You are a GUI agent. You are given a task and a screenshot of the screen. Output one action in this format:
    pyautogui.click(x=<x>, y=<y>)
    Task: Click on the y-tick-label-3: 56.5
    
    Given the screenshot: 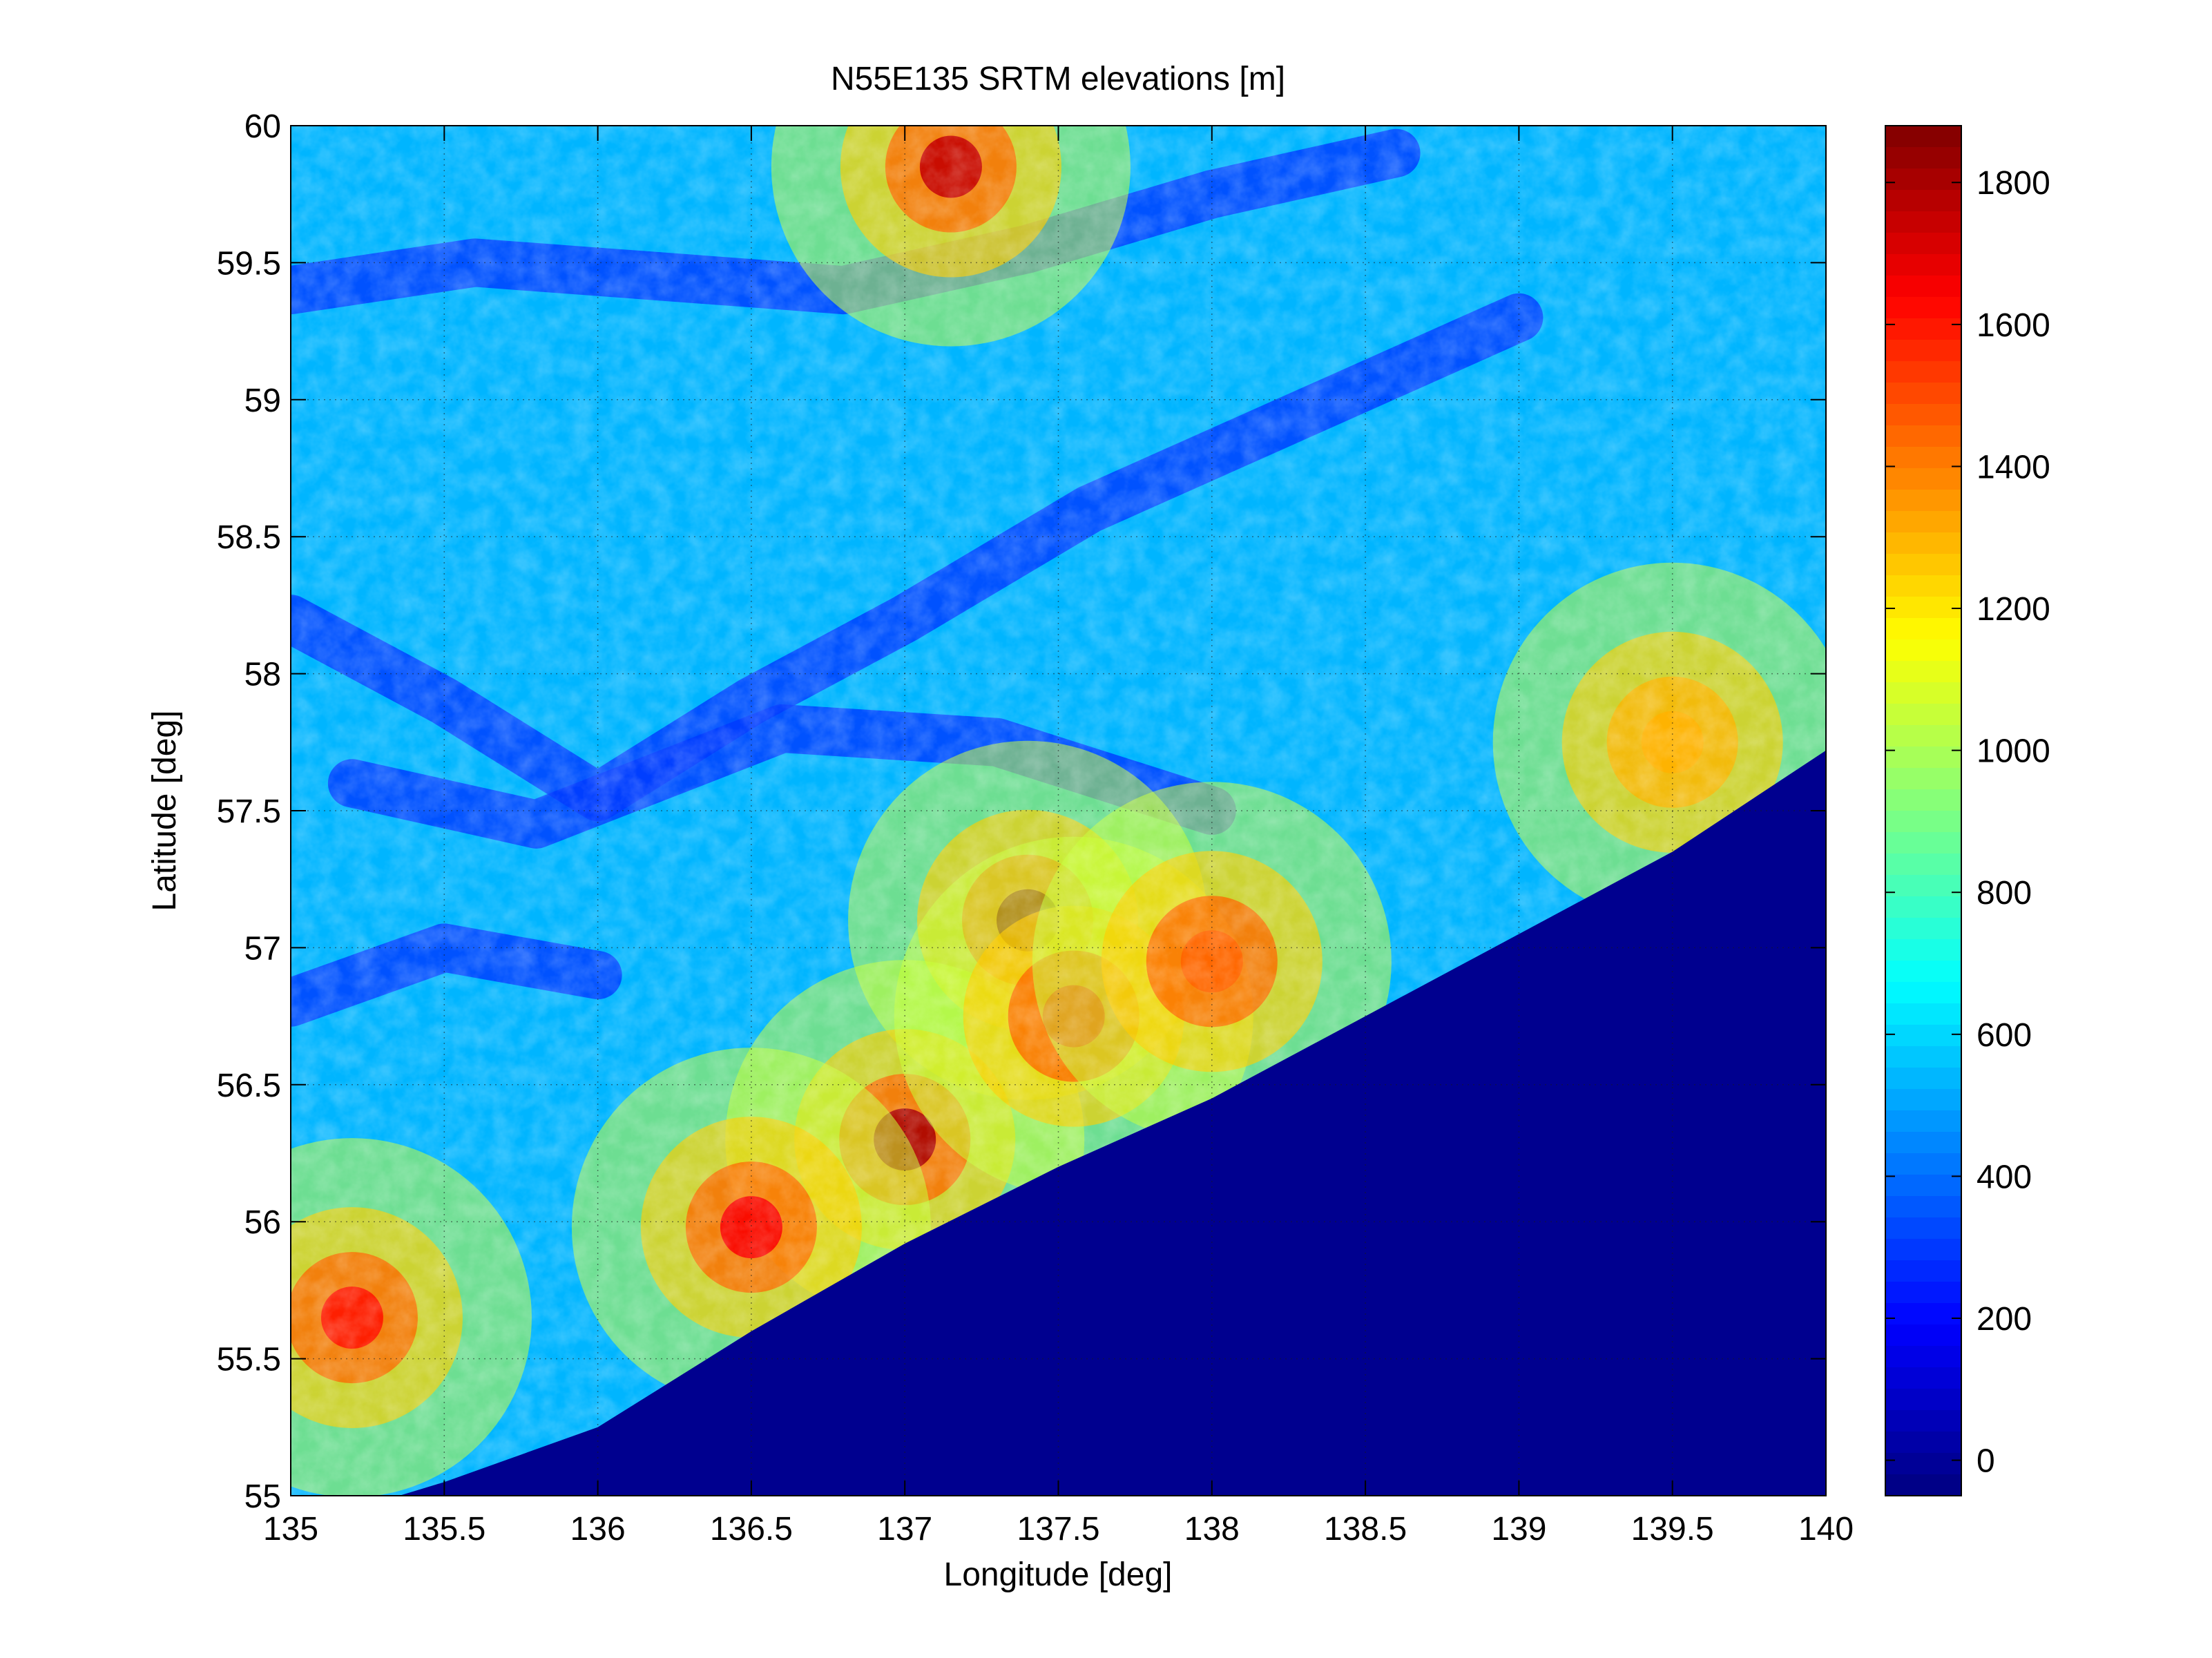 What is the action you would take?
    pyautogui.click(x=249, y=1086)
    